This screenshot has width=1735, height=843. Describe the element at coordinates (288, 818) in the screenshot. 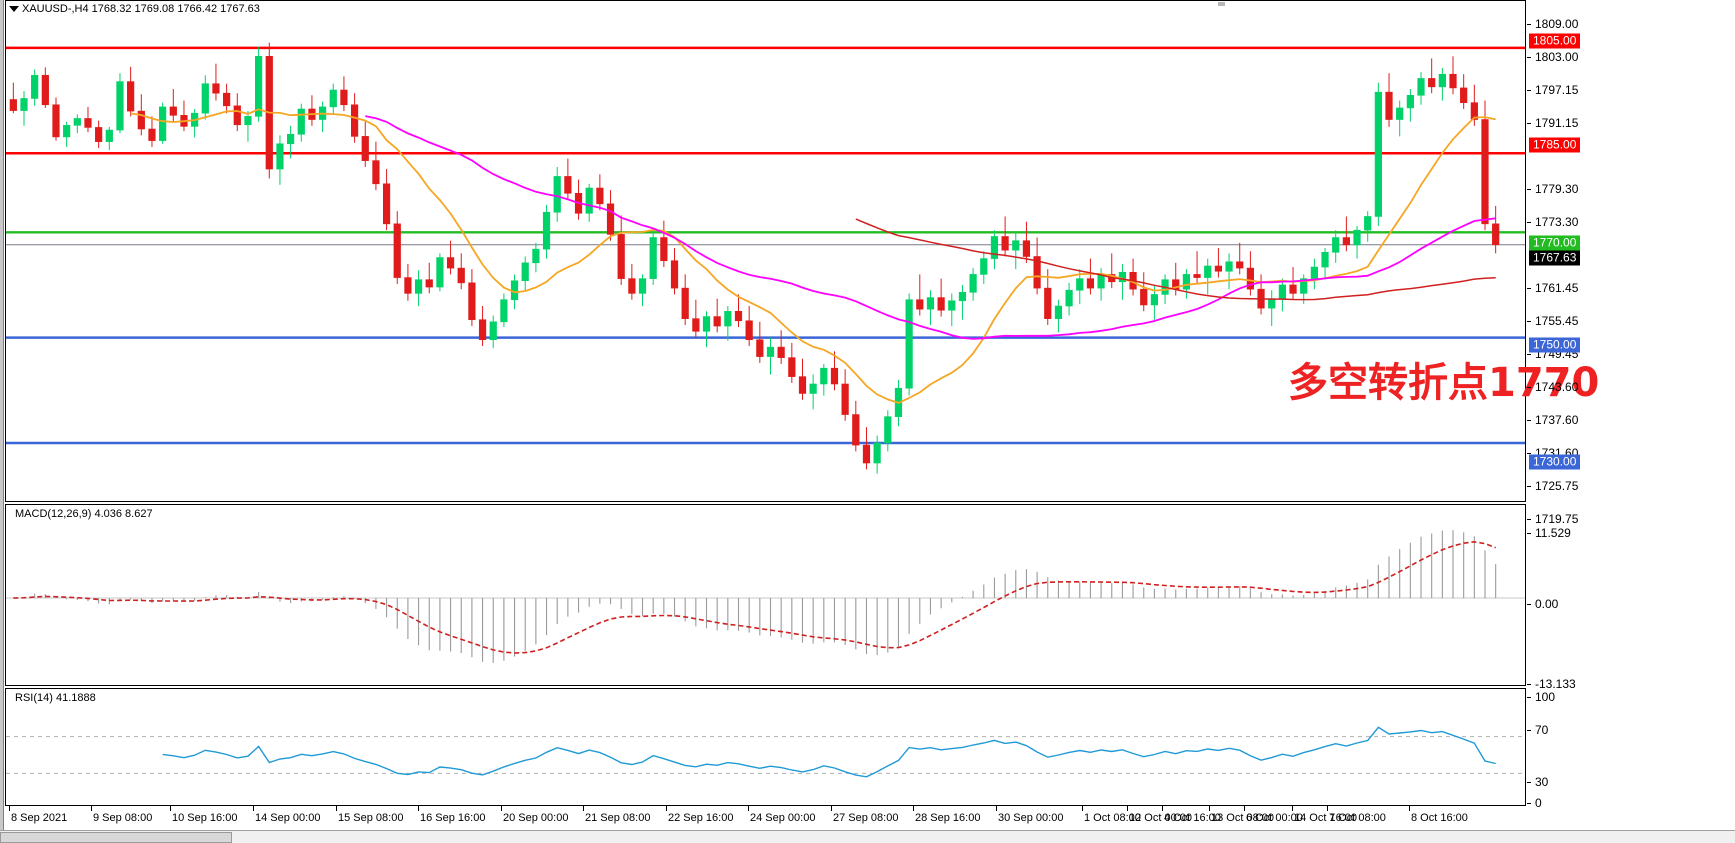

I see `time-axis-label: 14 Sep 00:00` at that location.